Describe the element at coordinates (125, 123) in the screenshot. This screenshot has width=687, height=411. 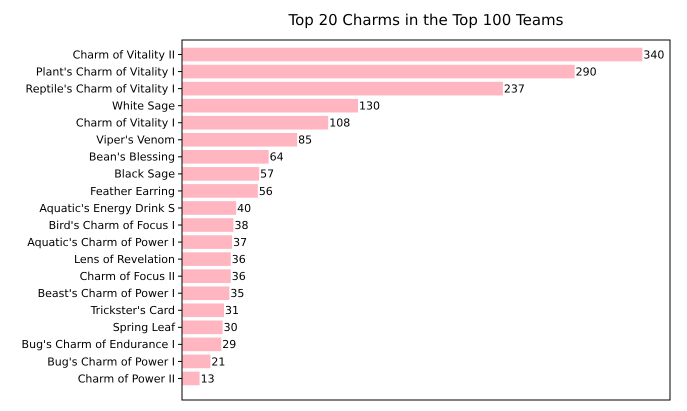
I see `y-tick-label: Charm of Vitality I` at that location.